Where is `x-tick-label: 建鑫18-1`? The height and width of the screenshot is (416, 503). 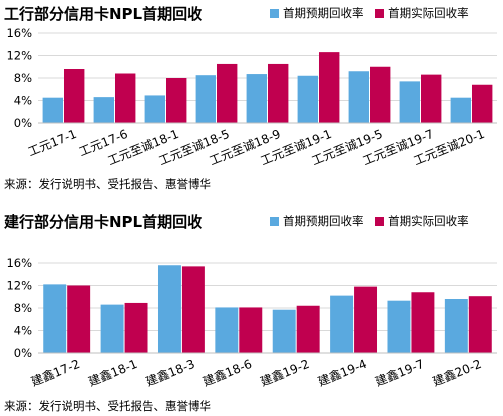 x-tick-label: 建鑫18-1 is located at coordinates (112, 372).